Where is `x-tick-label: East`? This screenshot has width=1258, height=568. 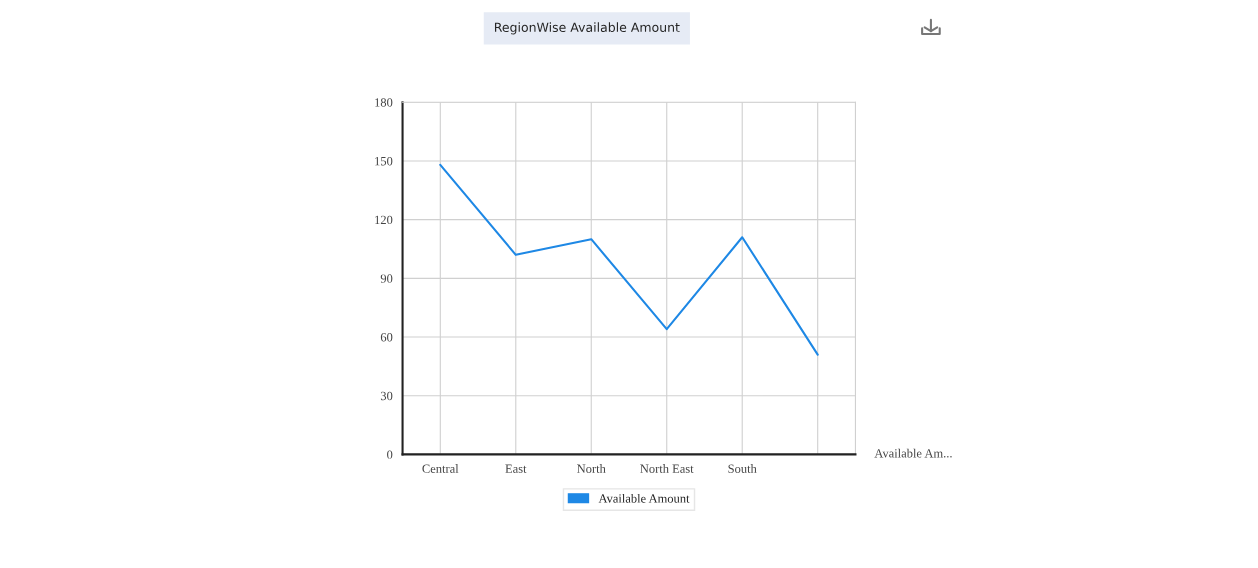 x-tick-label: East is located at coordinates (516, 468).